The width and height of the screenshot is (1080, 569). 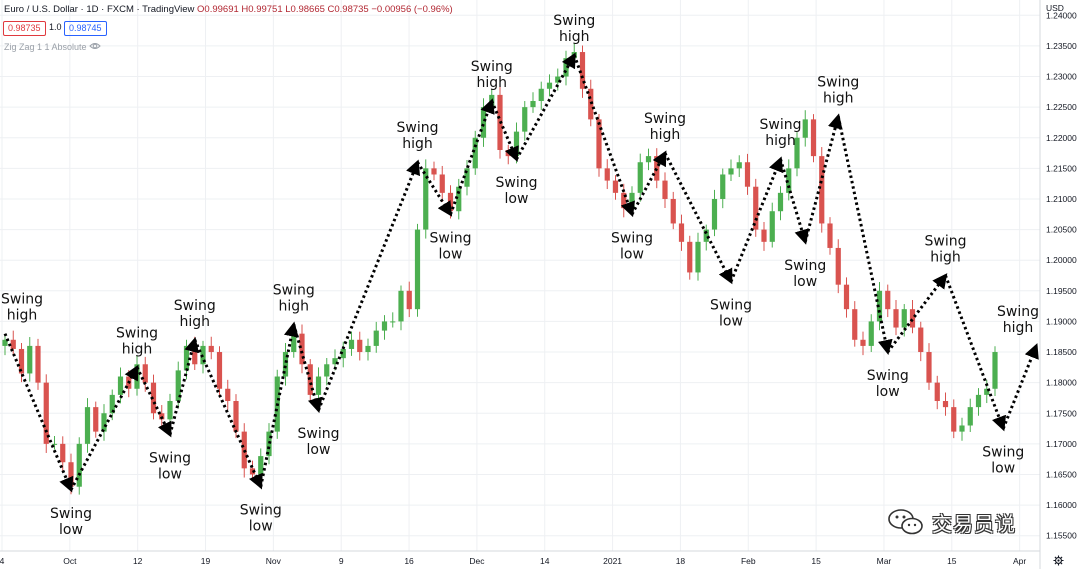 I want to click on buy-price-box: 0.98745, so click(x=85, y=28).